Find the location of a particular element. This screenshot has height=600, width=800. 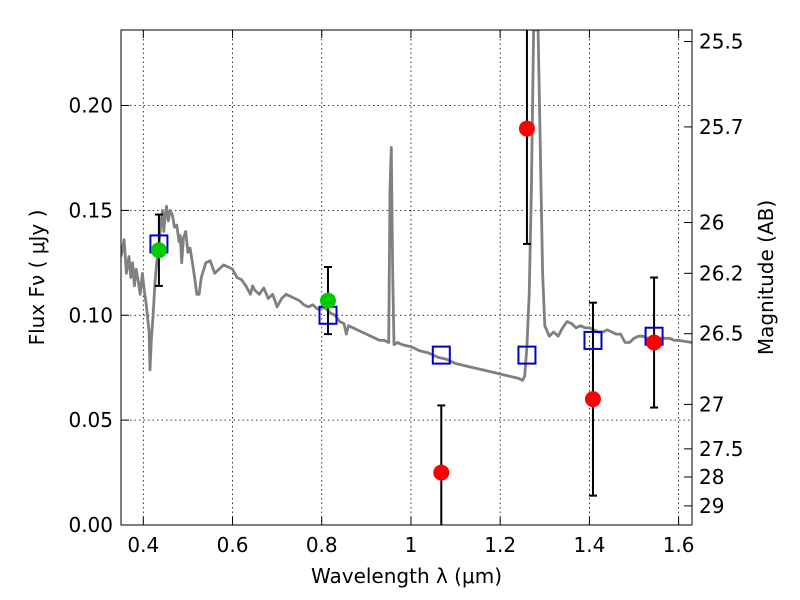

y-axis-label: Flux Fν ( μJy ) is located at coordinates (37, 278).